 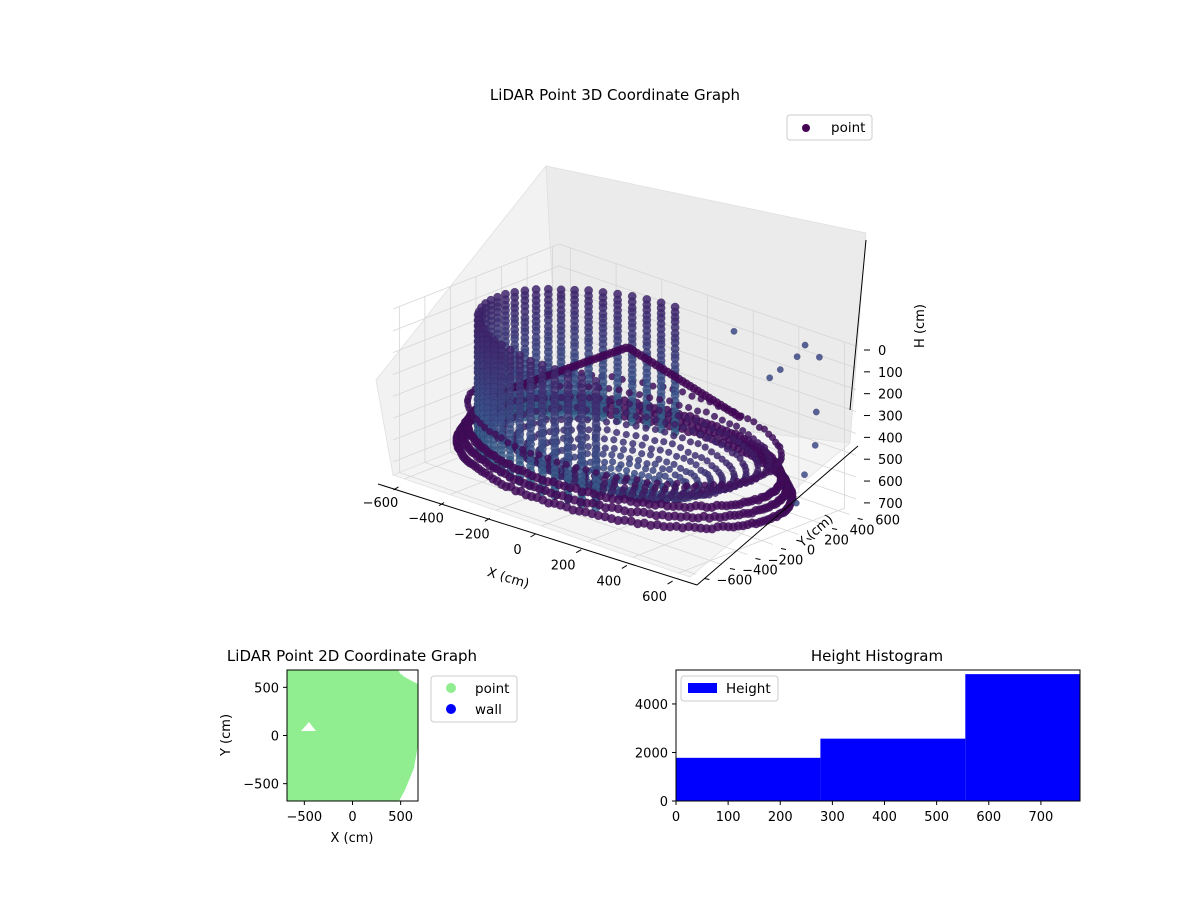 I want to click on plot3d-z-tick-label: 0, so click(x=882, y=351).